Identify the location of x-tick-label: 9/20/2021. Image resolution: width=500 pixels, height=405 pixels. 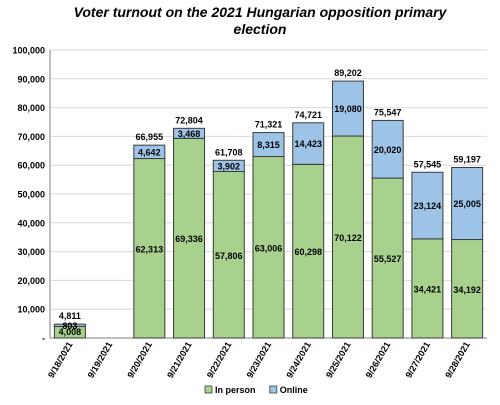
(139, 360).